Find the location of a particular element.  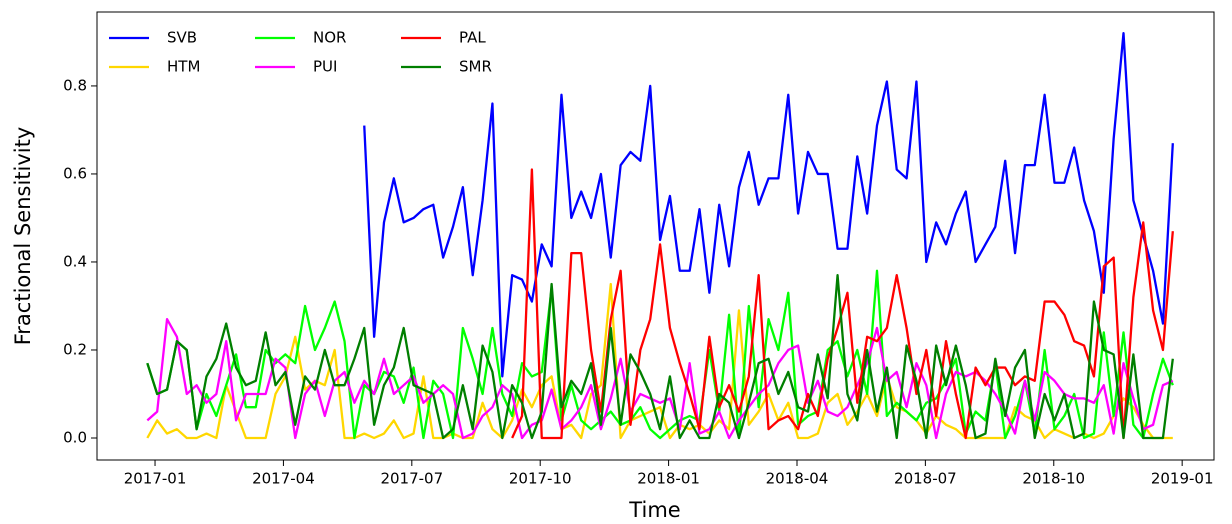

x-tick-label: 2017-07 is located at coordinates (411, 479).